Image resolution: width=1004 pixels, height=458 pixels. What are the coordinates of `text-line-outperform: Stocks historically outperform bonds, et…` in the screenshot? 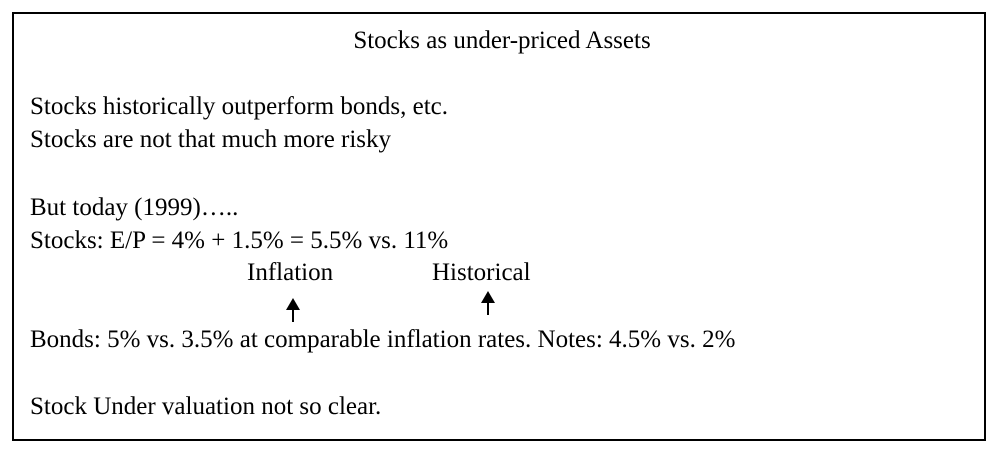 It's located at (239, 106).